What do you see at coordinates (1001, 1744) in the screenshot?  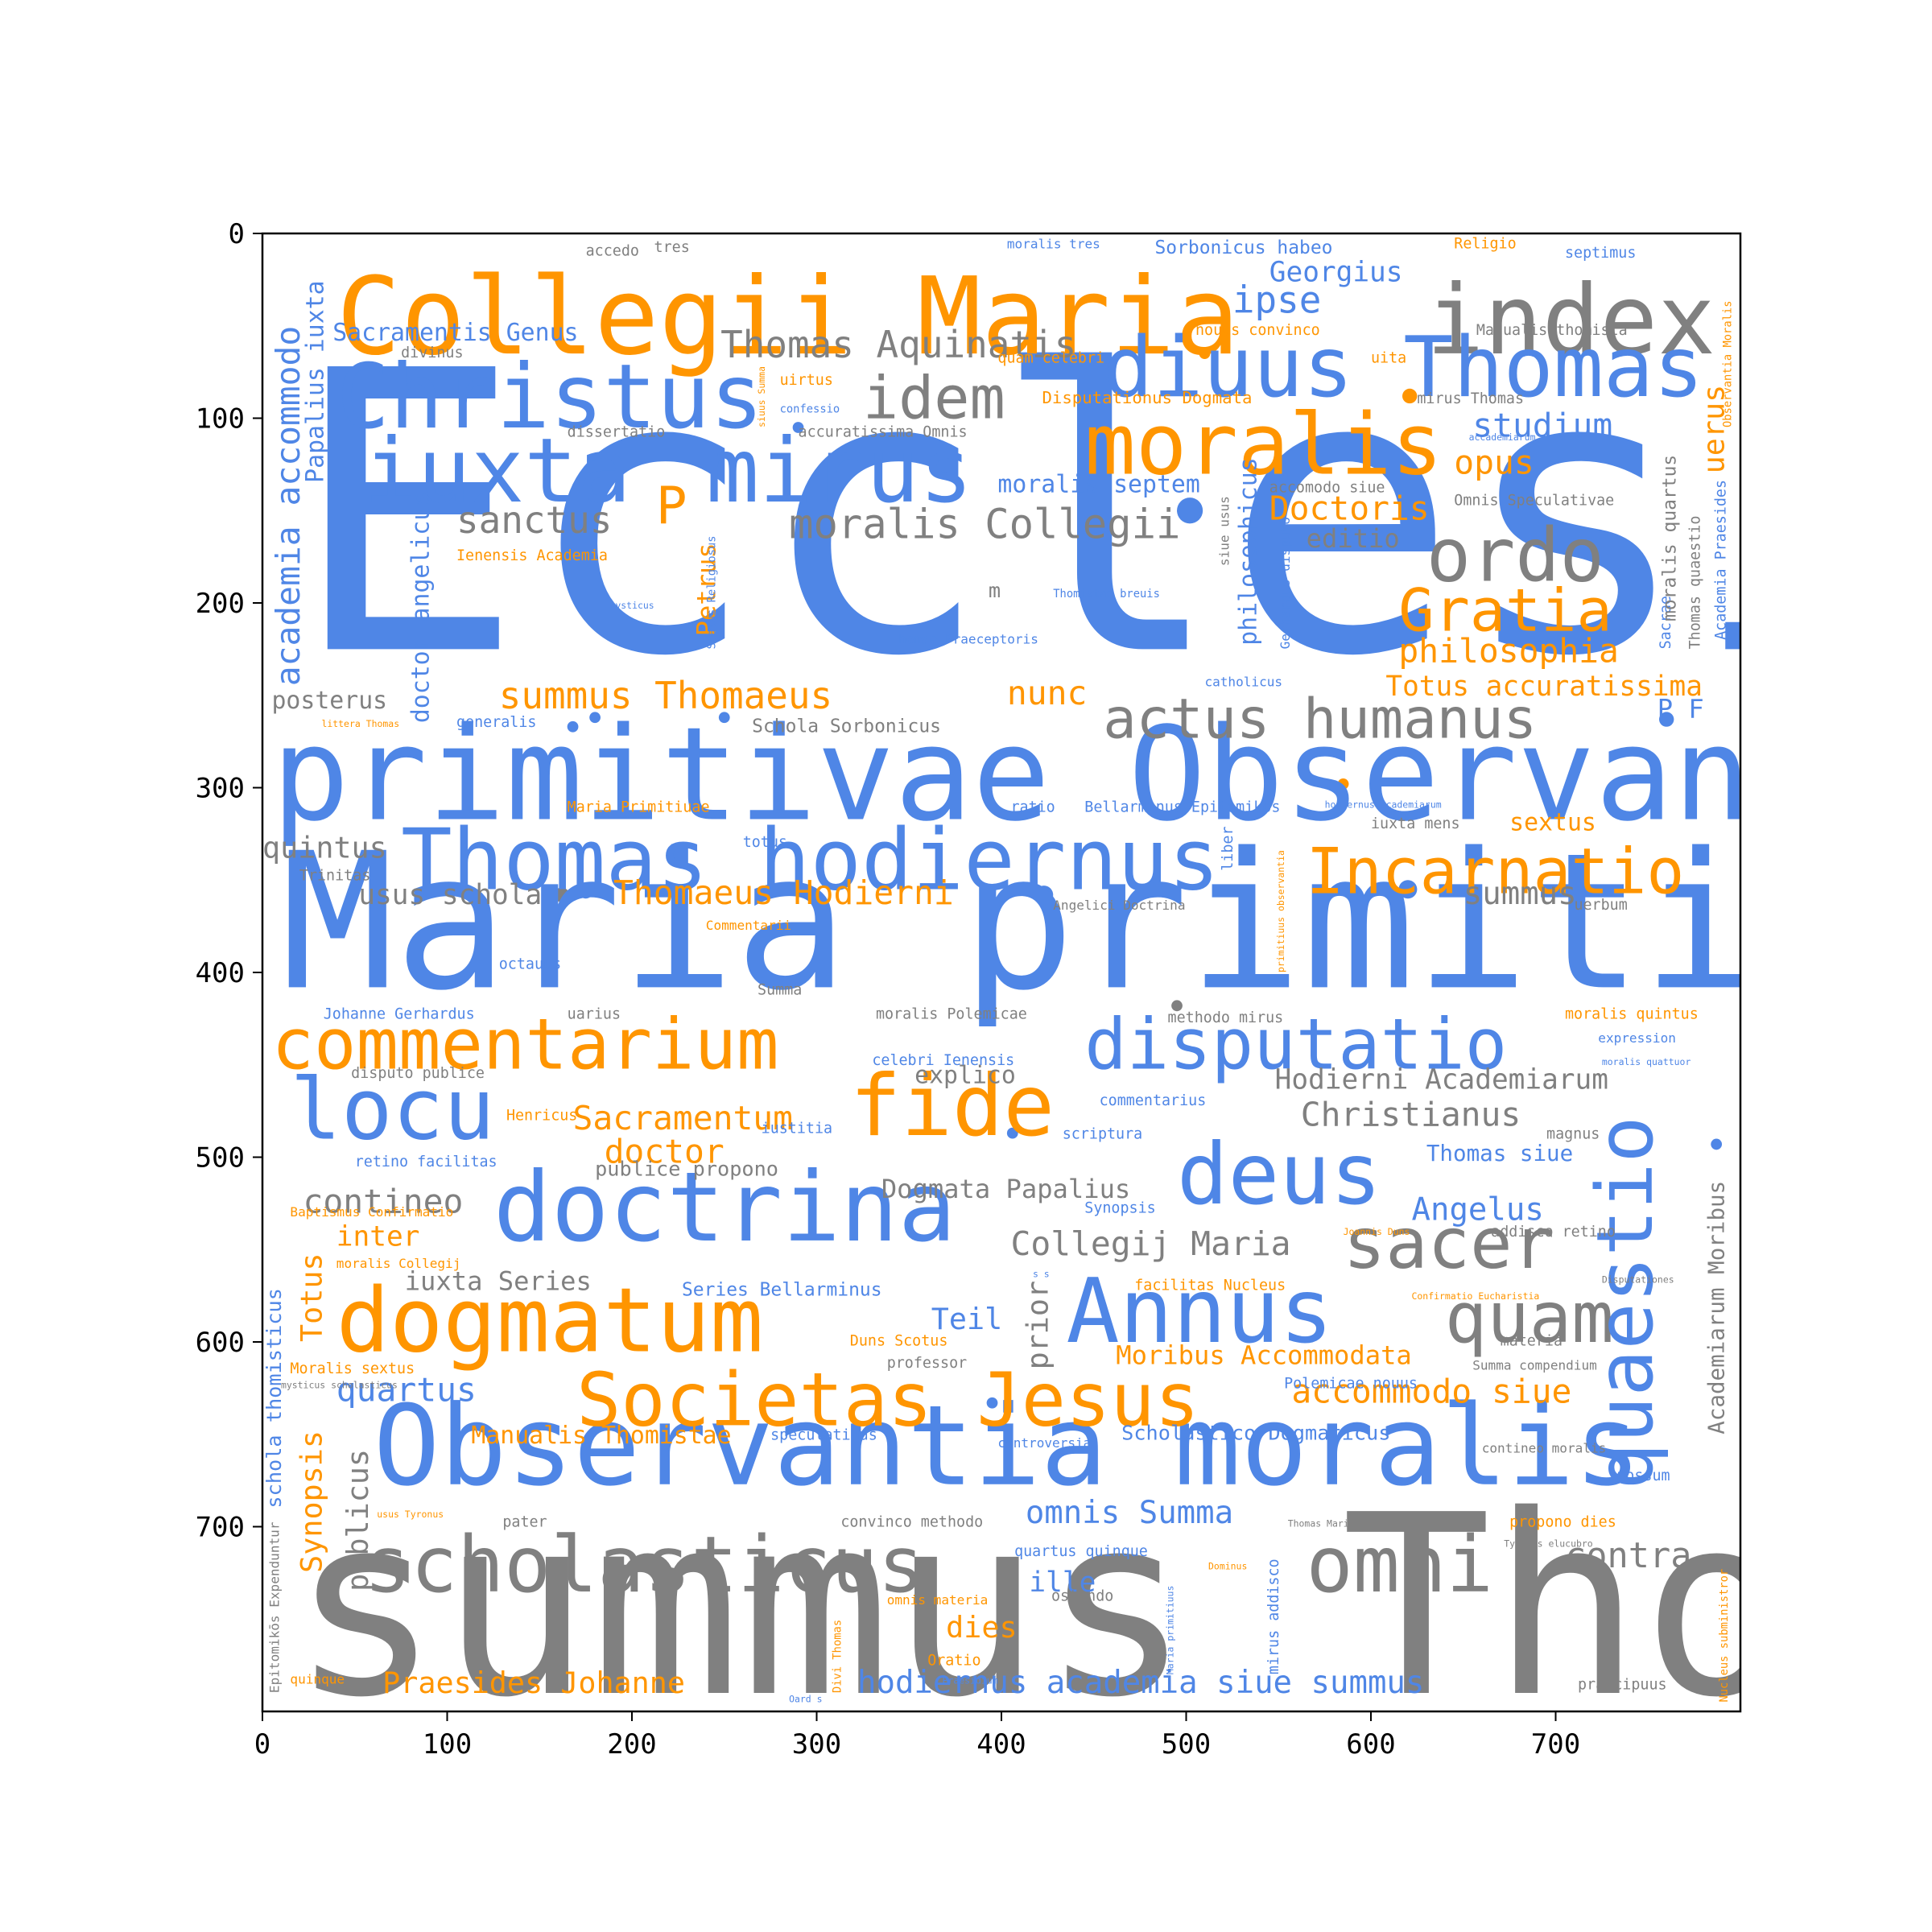 I see `x-tick-label-4: 400` at bounding box center [1001, 1744].